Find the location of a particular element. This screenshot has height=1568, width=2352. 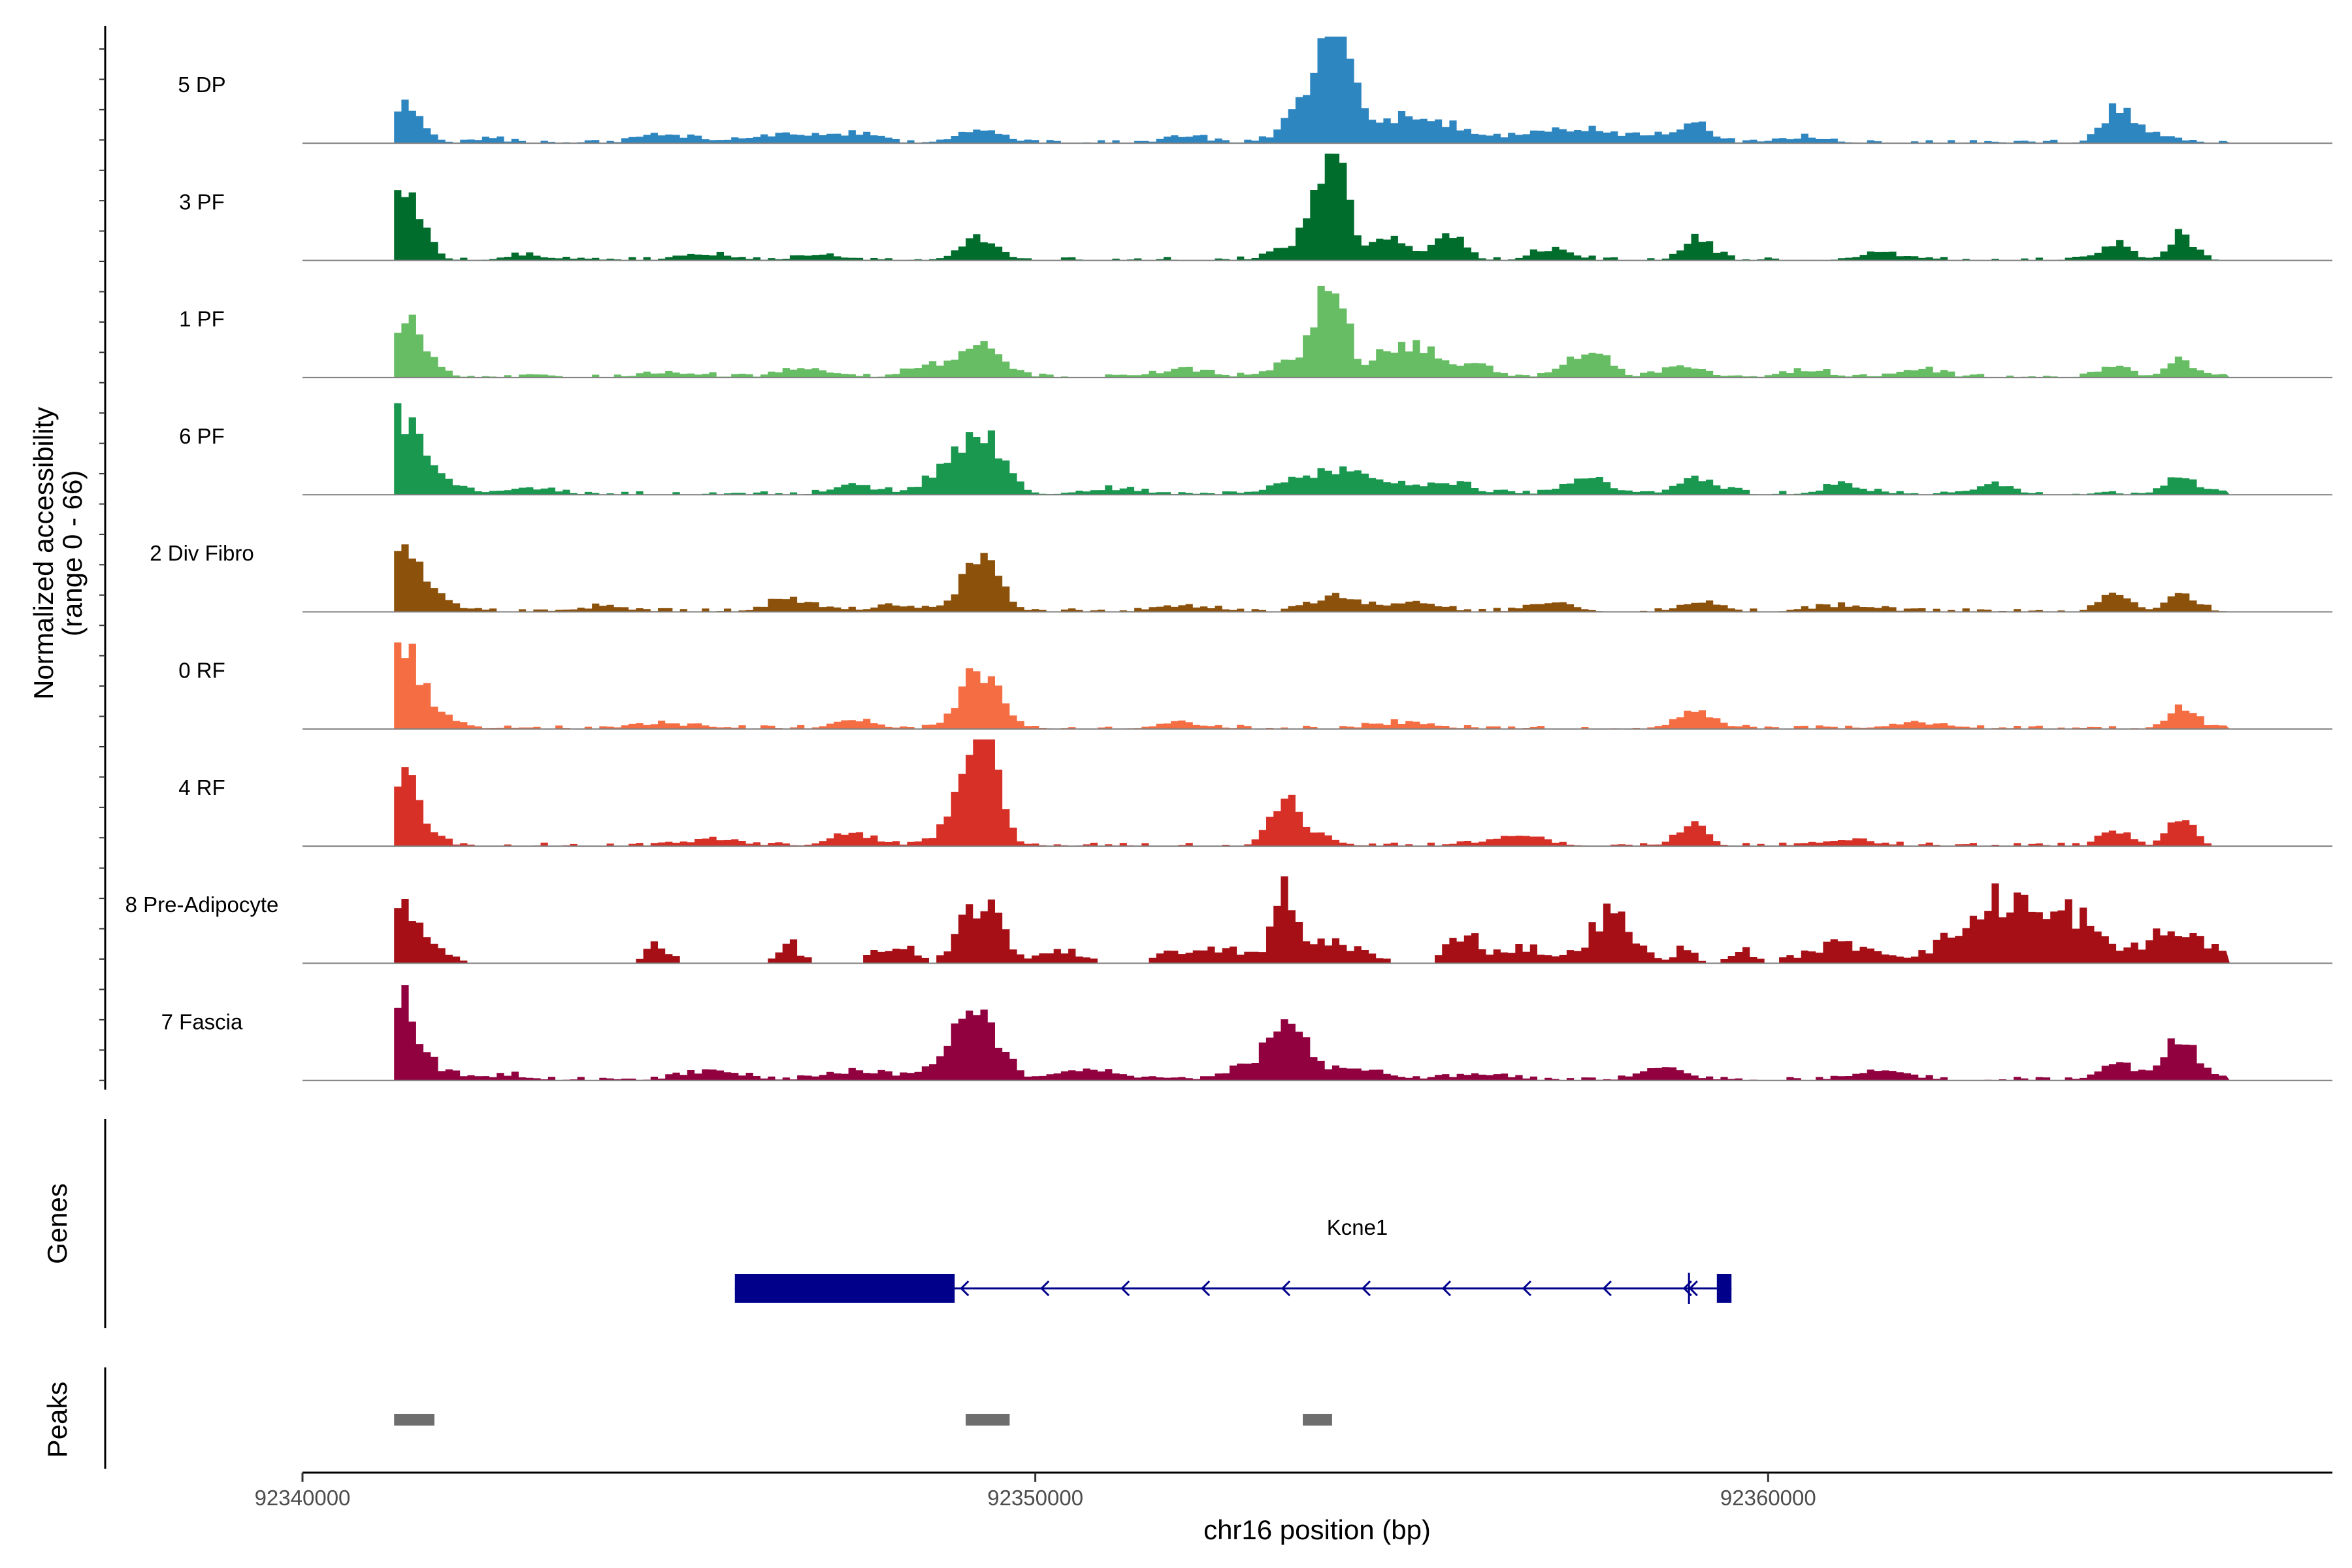

gene-model: Kcne1 is located at coordinates (1233, 1259).